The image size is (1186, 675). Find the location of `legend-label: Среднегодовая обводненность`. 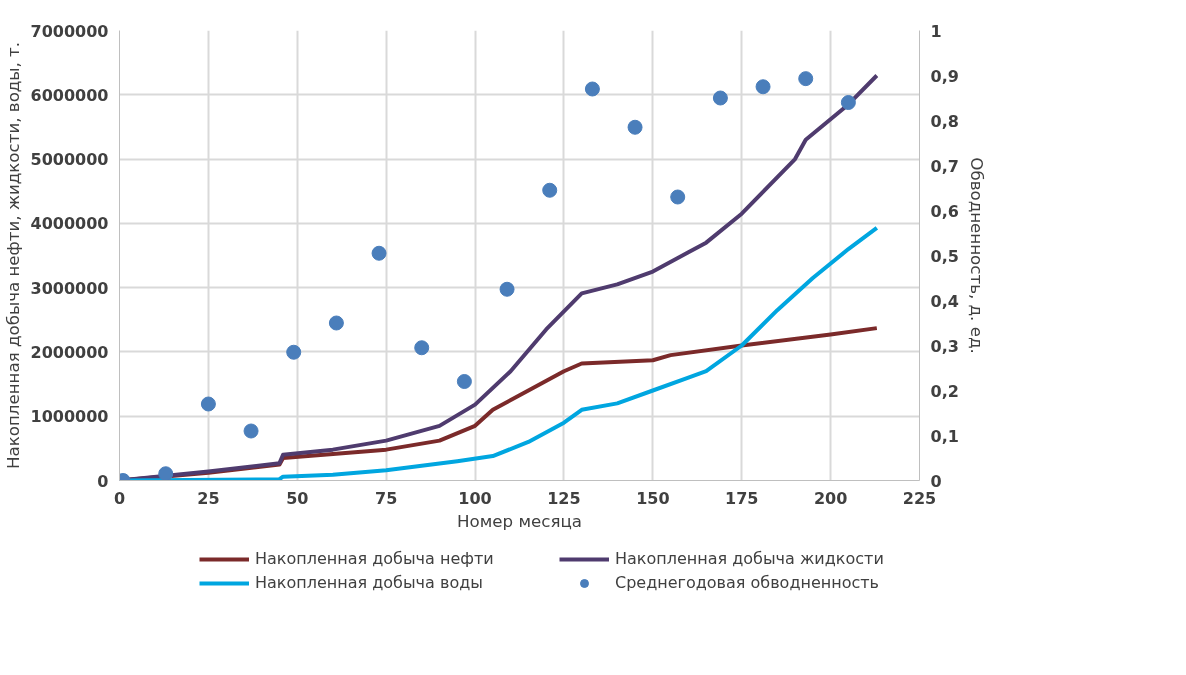

legend-label: Среднегодовая обводненность is located at coordinates (748, 582).